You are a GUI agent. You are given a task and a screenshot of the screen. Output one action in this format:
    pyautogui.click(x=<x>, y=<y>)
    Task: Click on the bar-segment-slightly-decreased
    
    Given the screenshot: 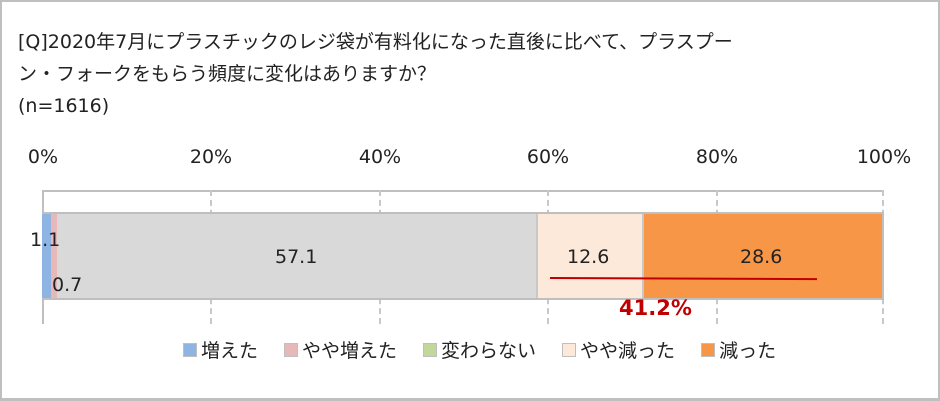 What is the action you would take?
    pyautogui.click(x=590, y=256)
    